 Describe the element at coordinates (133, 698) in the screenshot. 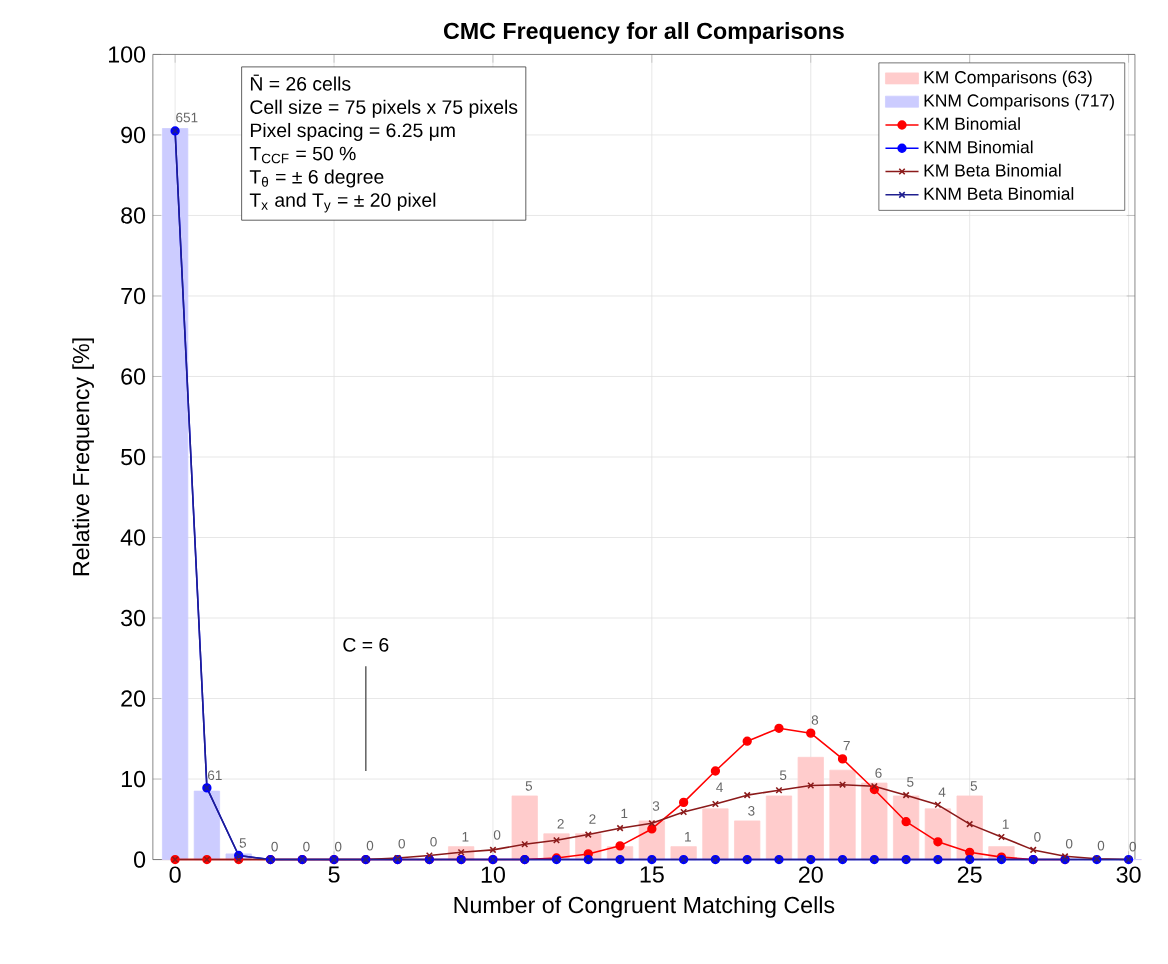

I see `y-tick-label: 20` at that location.